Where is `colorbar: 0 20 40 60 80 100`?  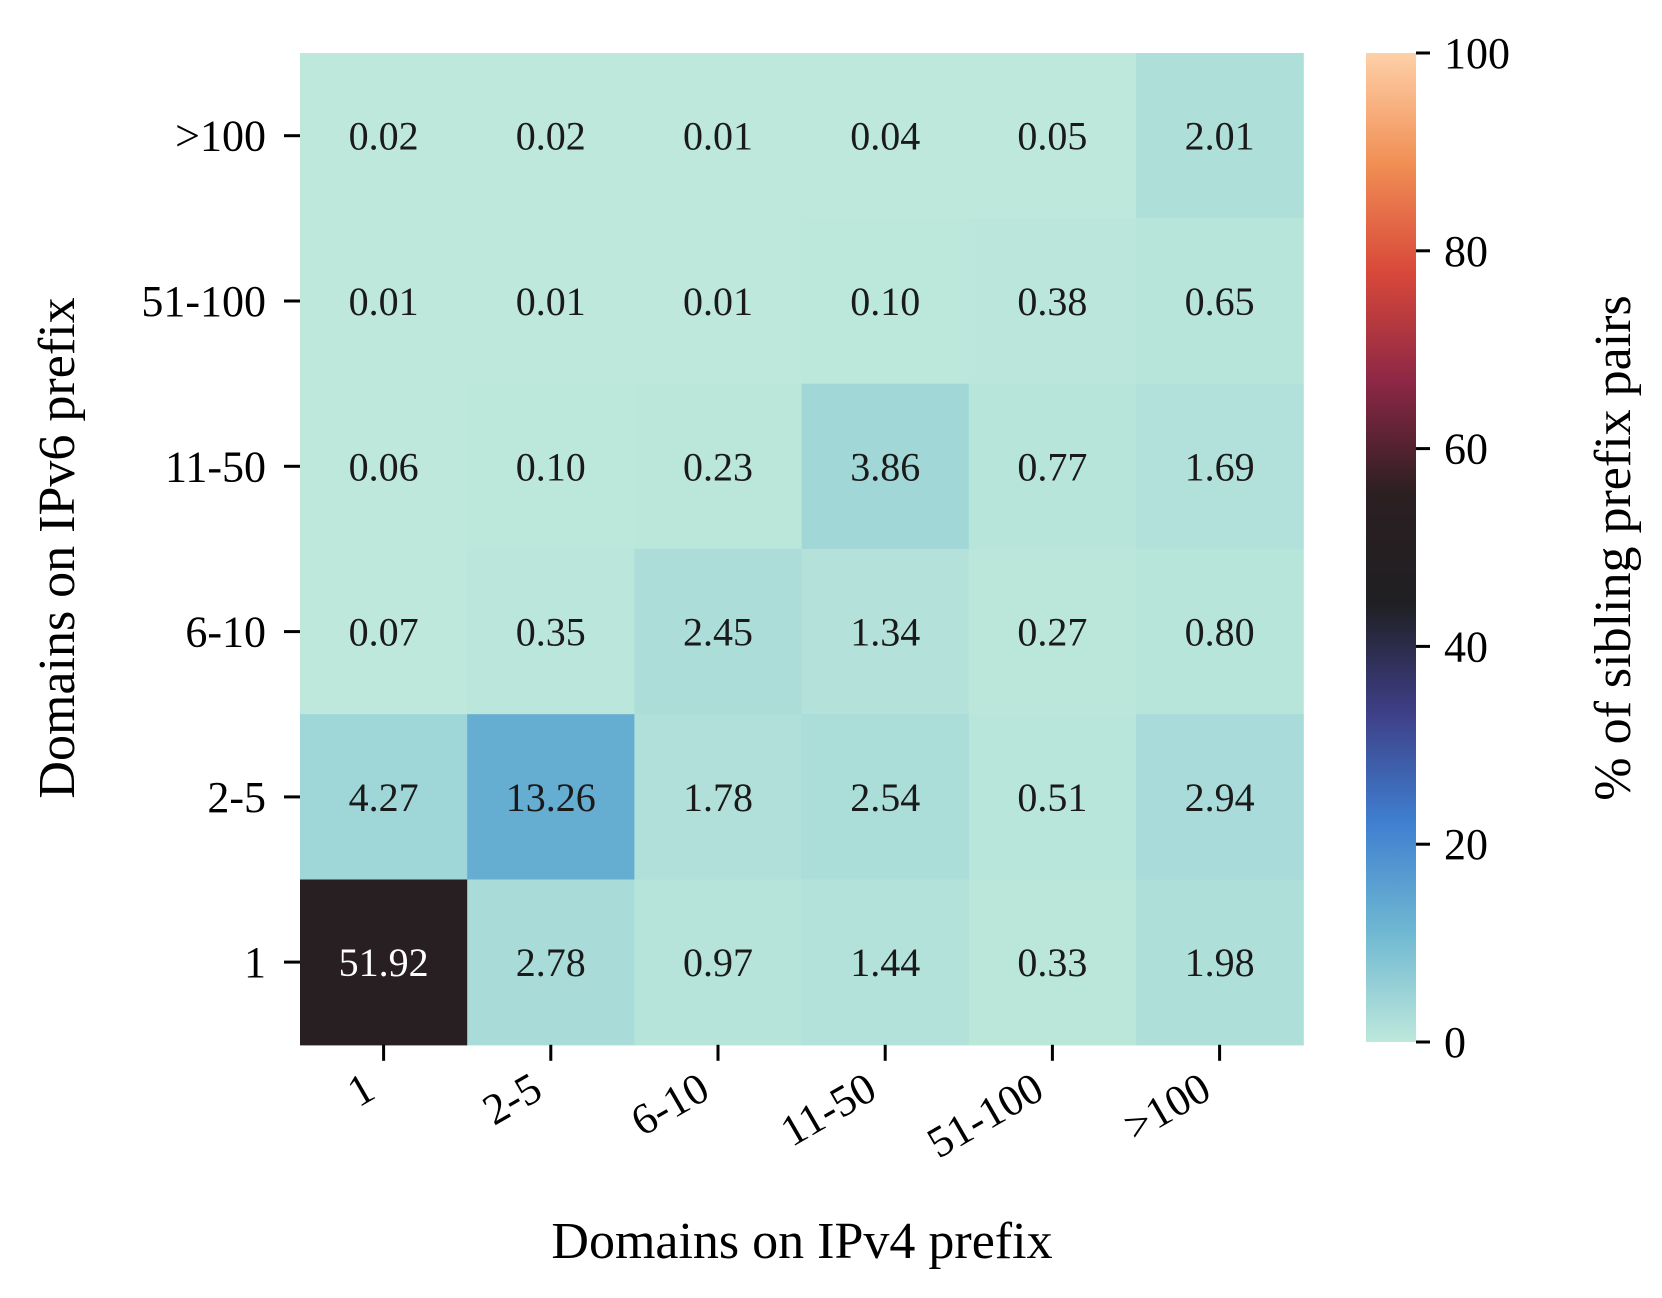
colorbar: 0 20 40 60 80 100 is located at coordinates (1438, 548).